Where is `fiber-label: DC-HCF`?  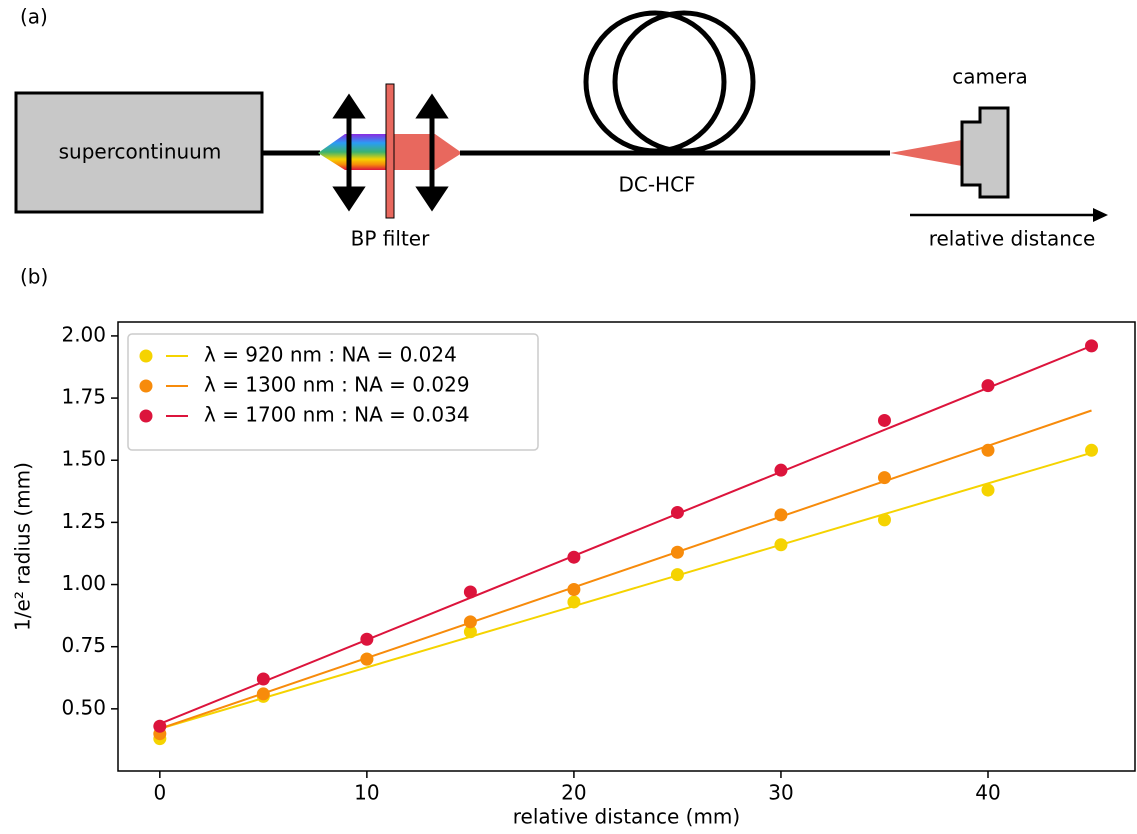 fiber-label: DC-HCF is located at coordinates (656, 185).